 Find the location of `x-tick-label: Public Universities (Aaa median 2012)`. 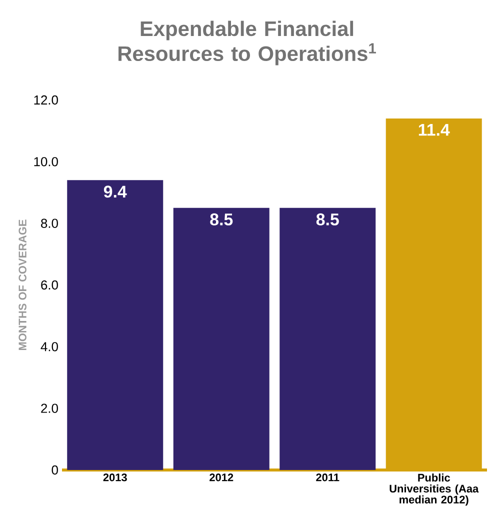

x-tick-label: Public Universities (Aaa median 2012) is located at coordinates (434, 490).